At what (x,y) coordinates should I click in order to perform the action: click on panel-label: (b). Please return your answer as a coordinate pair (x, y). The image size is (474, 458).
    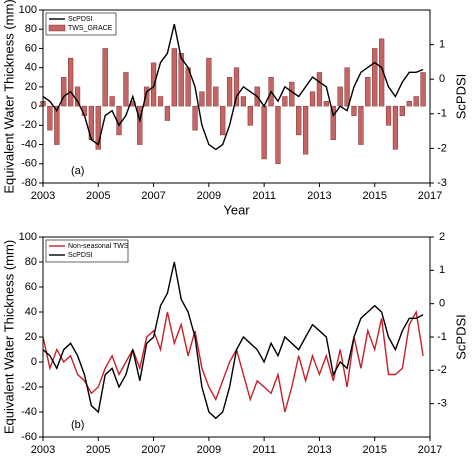
    Looking at the image, I should click on (77, 425).